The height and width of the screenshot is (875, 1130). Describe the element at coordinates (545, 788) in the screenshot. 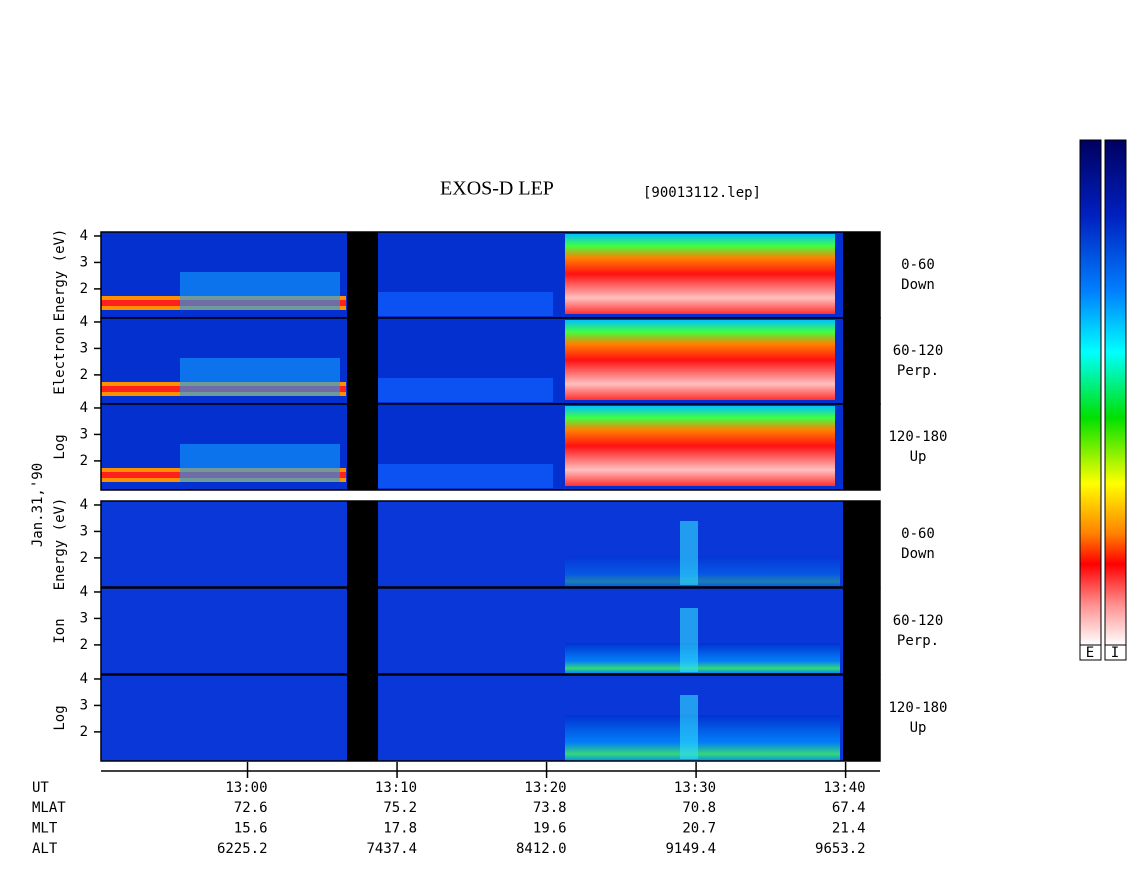

I see `x-tick-label: 13:20` at that location.